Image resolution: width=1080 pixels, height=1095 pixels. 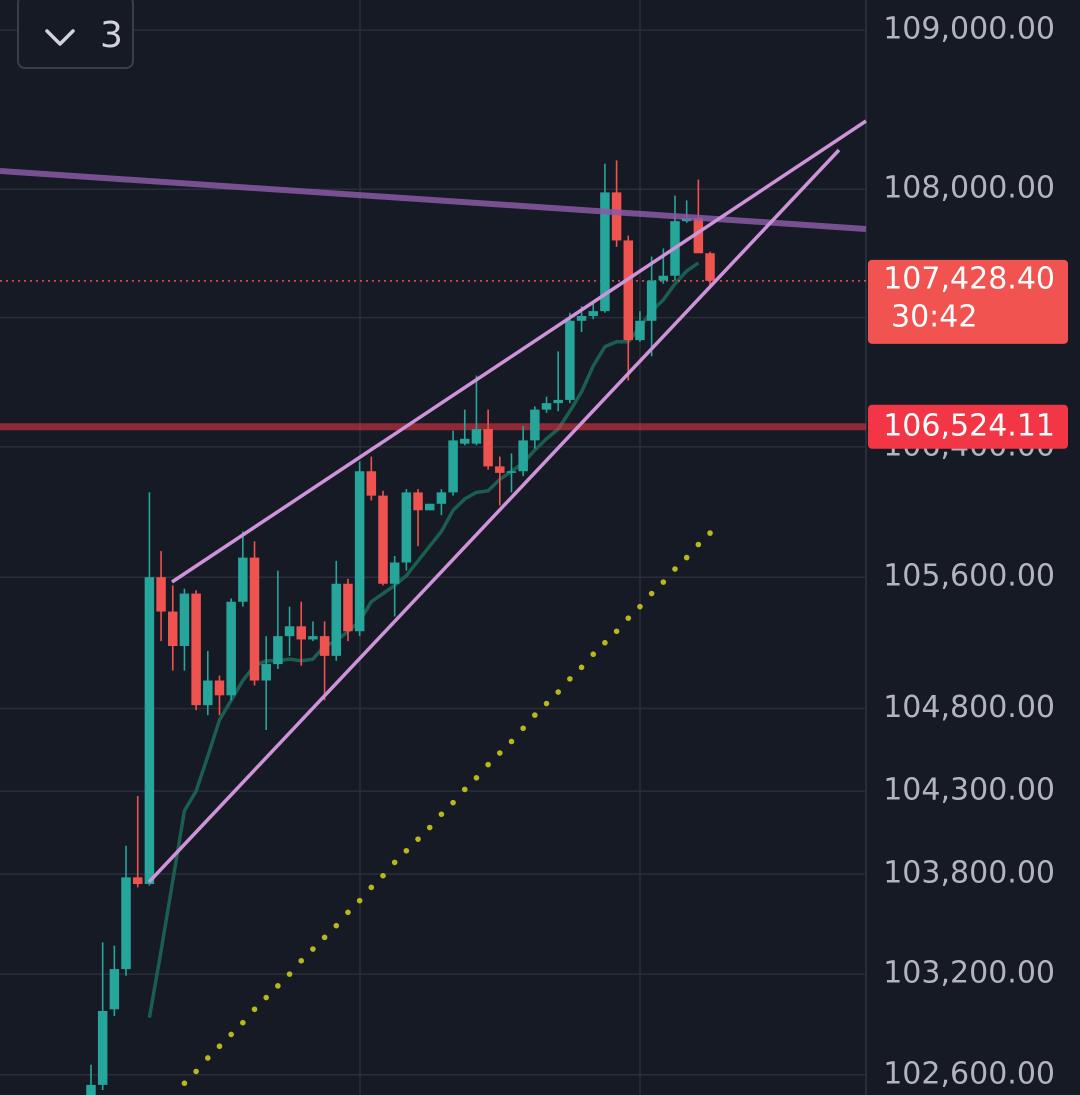 I want to click on alert-level-label: 106,524.11, so click(x=969, y=425).